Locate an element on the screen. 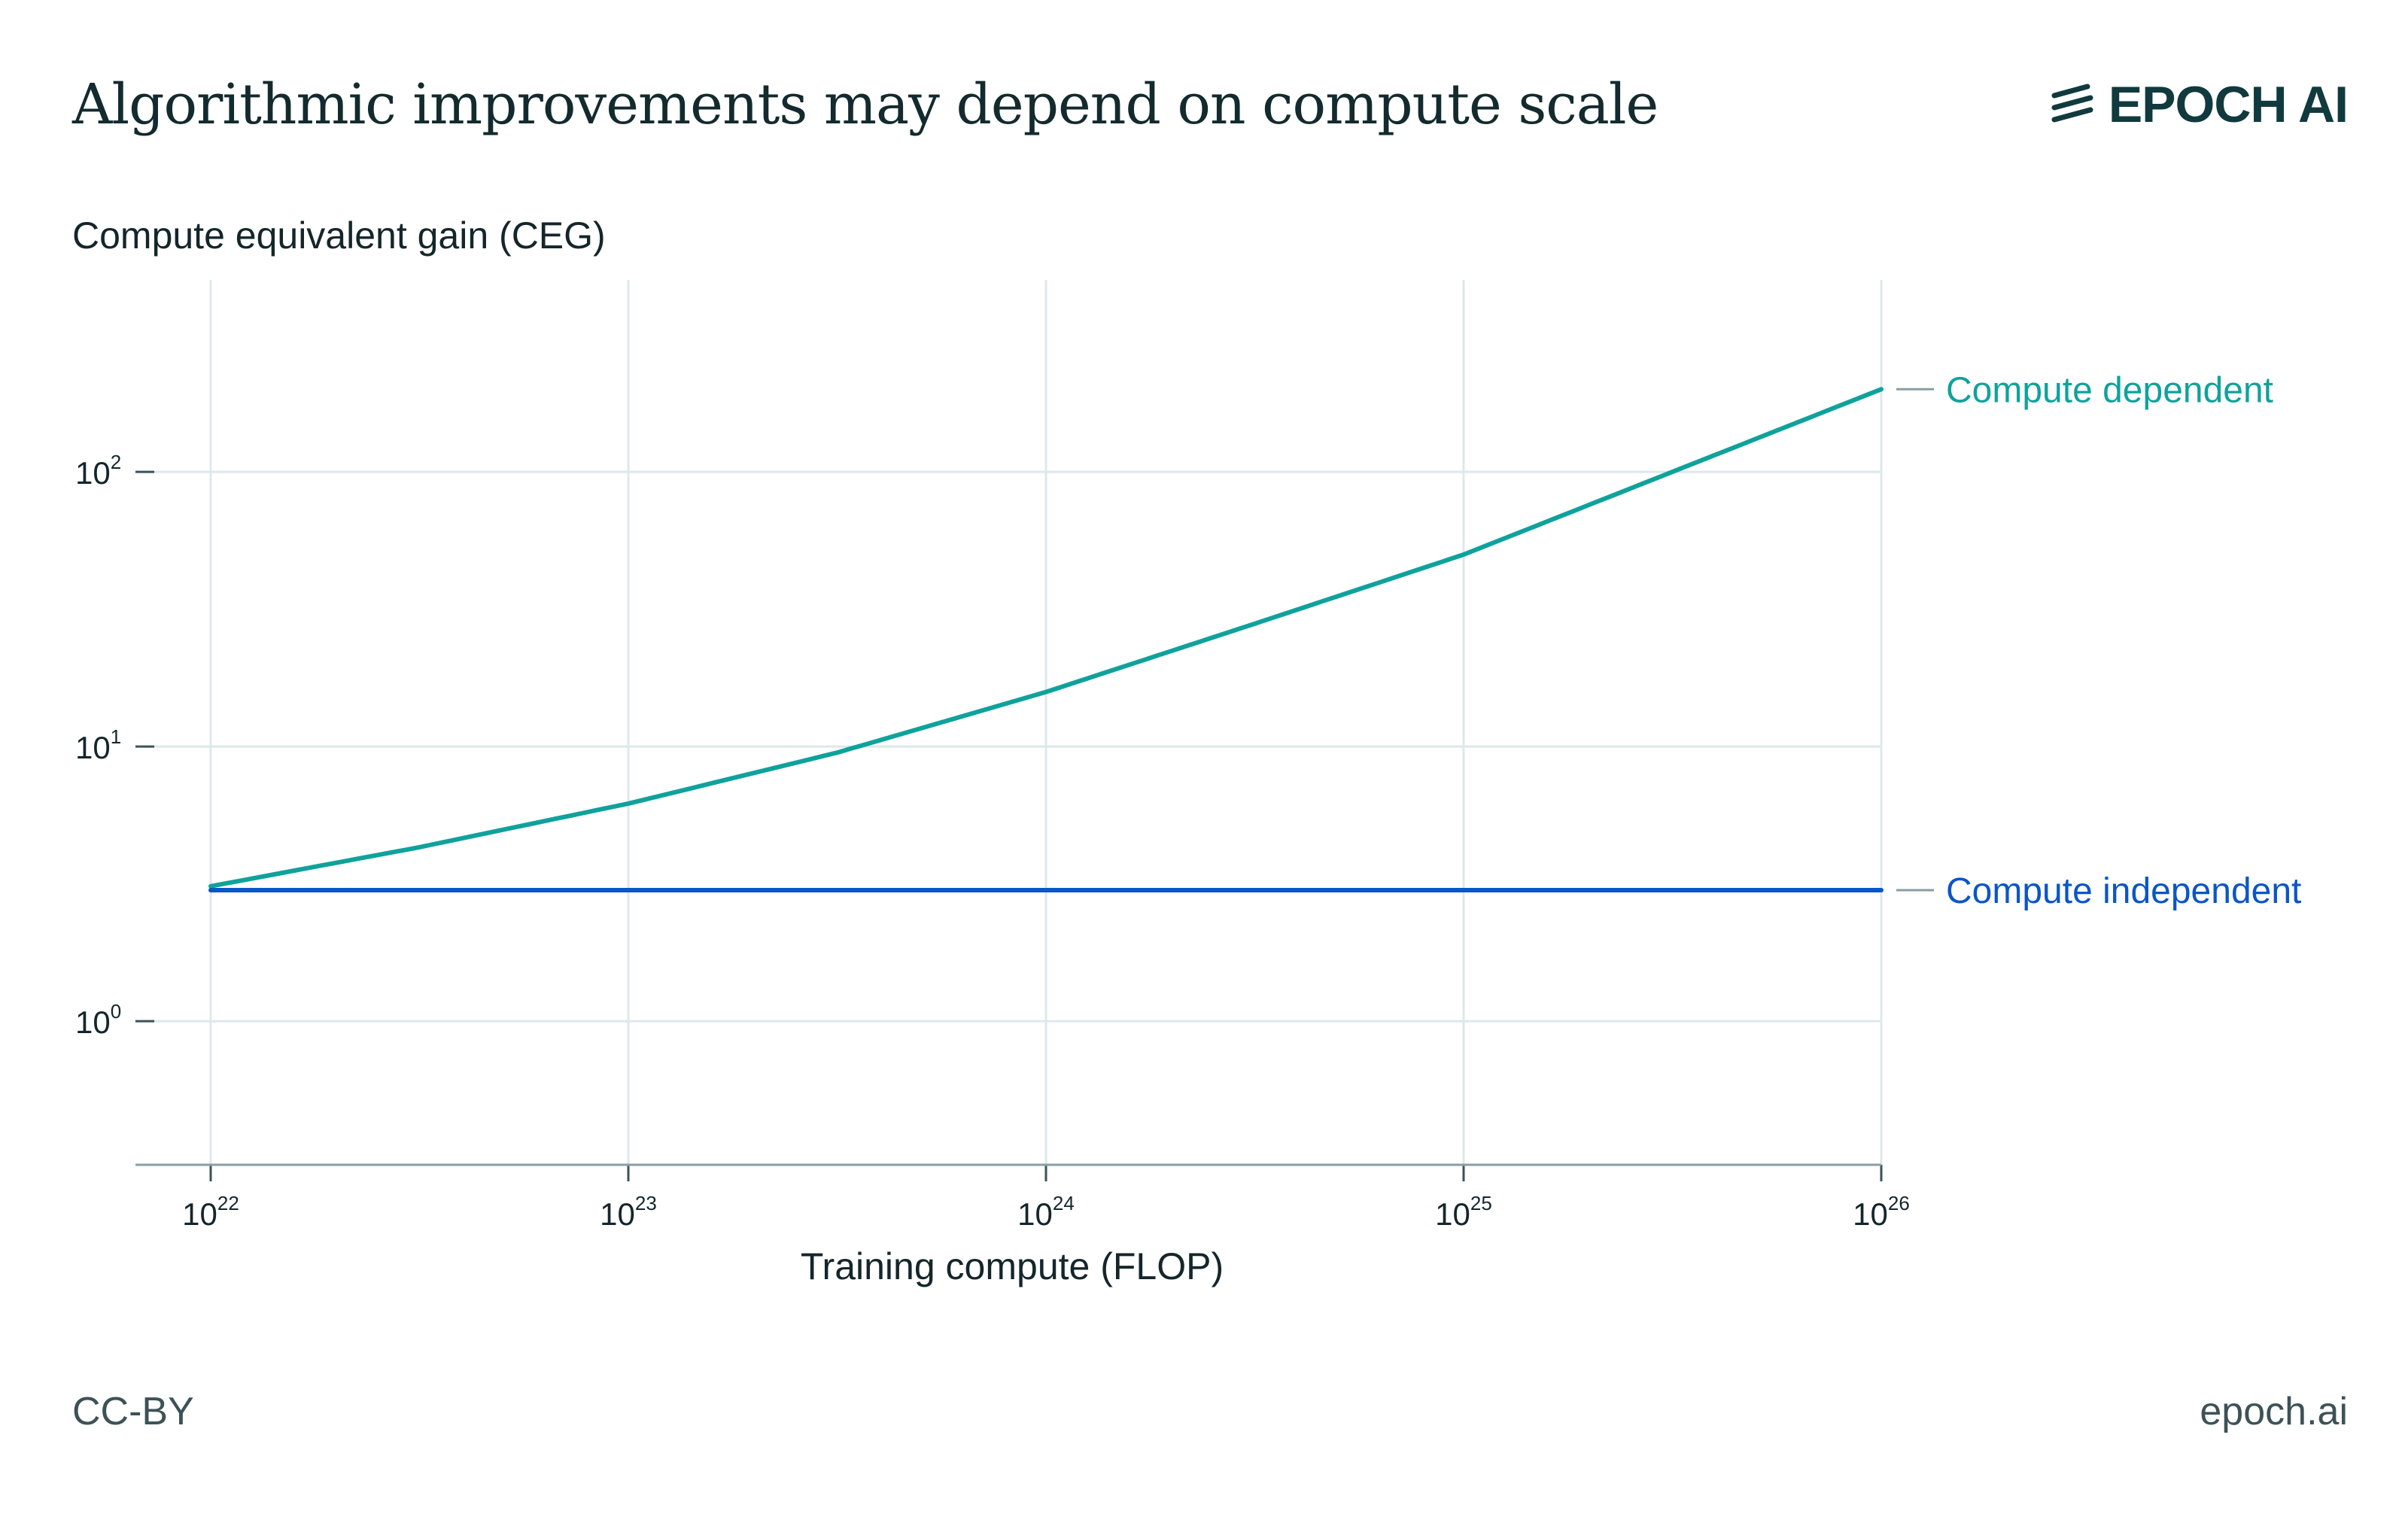 The height and width of the screenshot is (1532, 2408). y-tick-label: 10¹ is located at coordinates (98, 745).